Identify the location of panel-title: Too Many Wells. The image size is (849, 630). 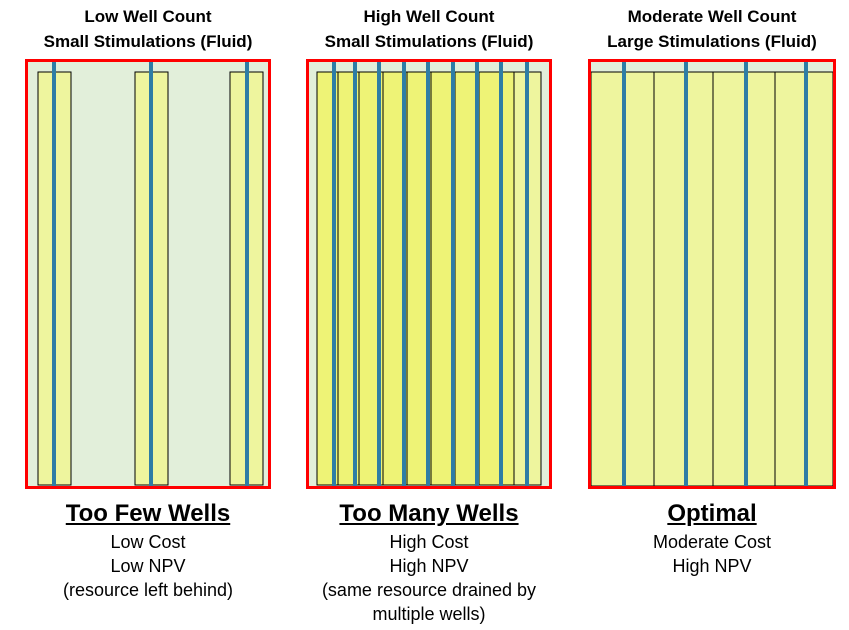
(429, 513).